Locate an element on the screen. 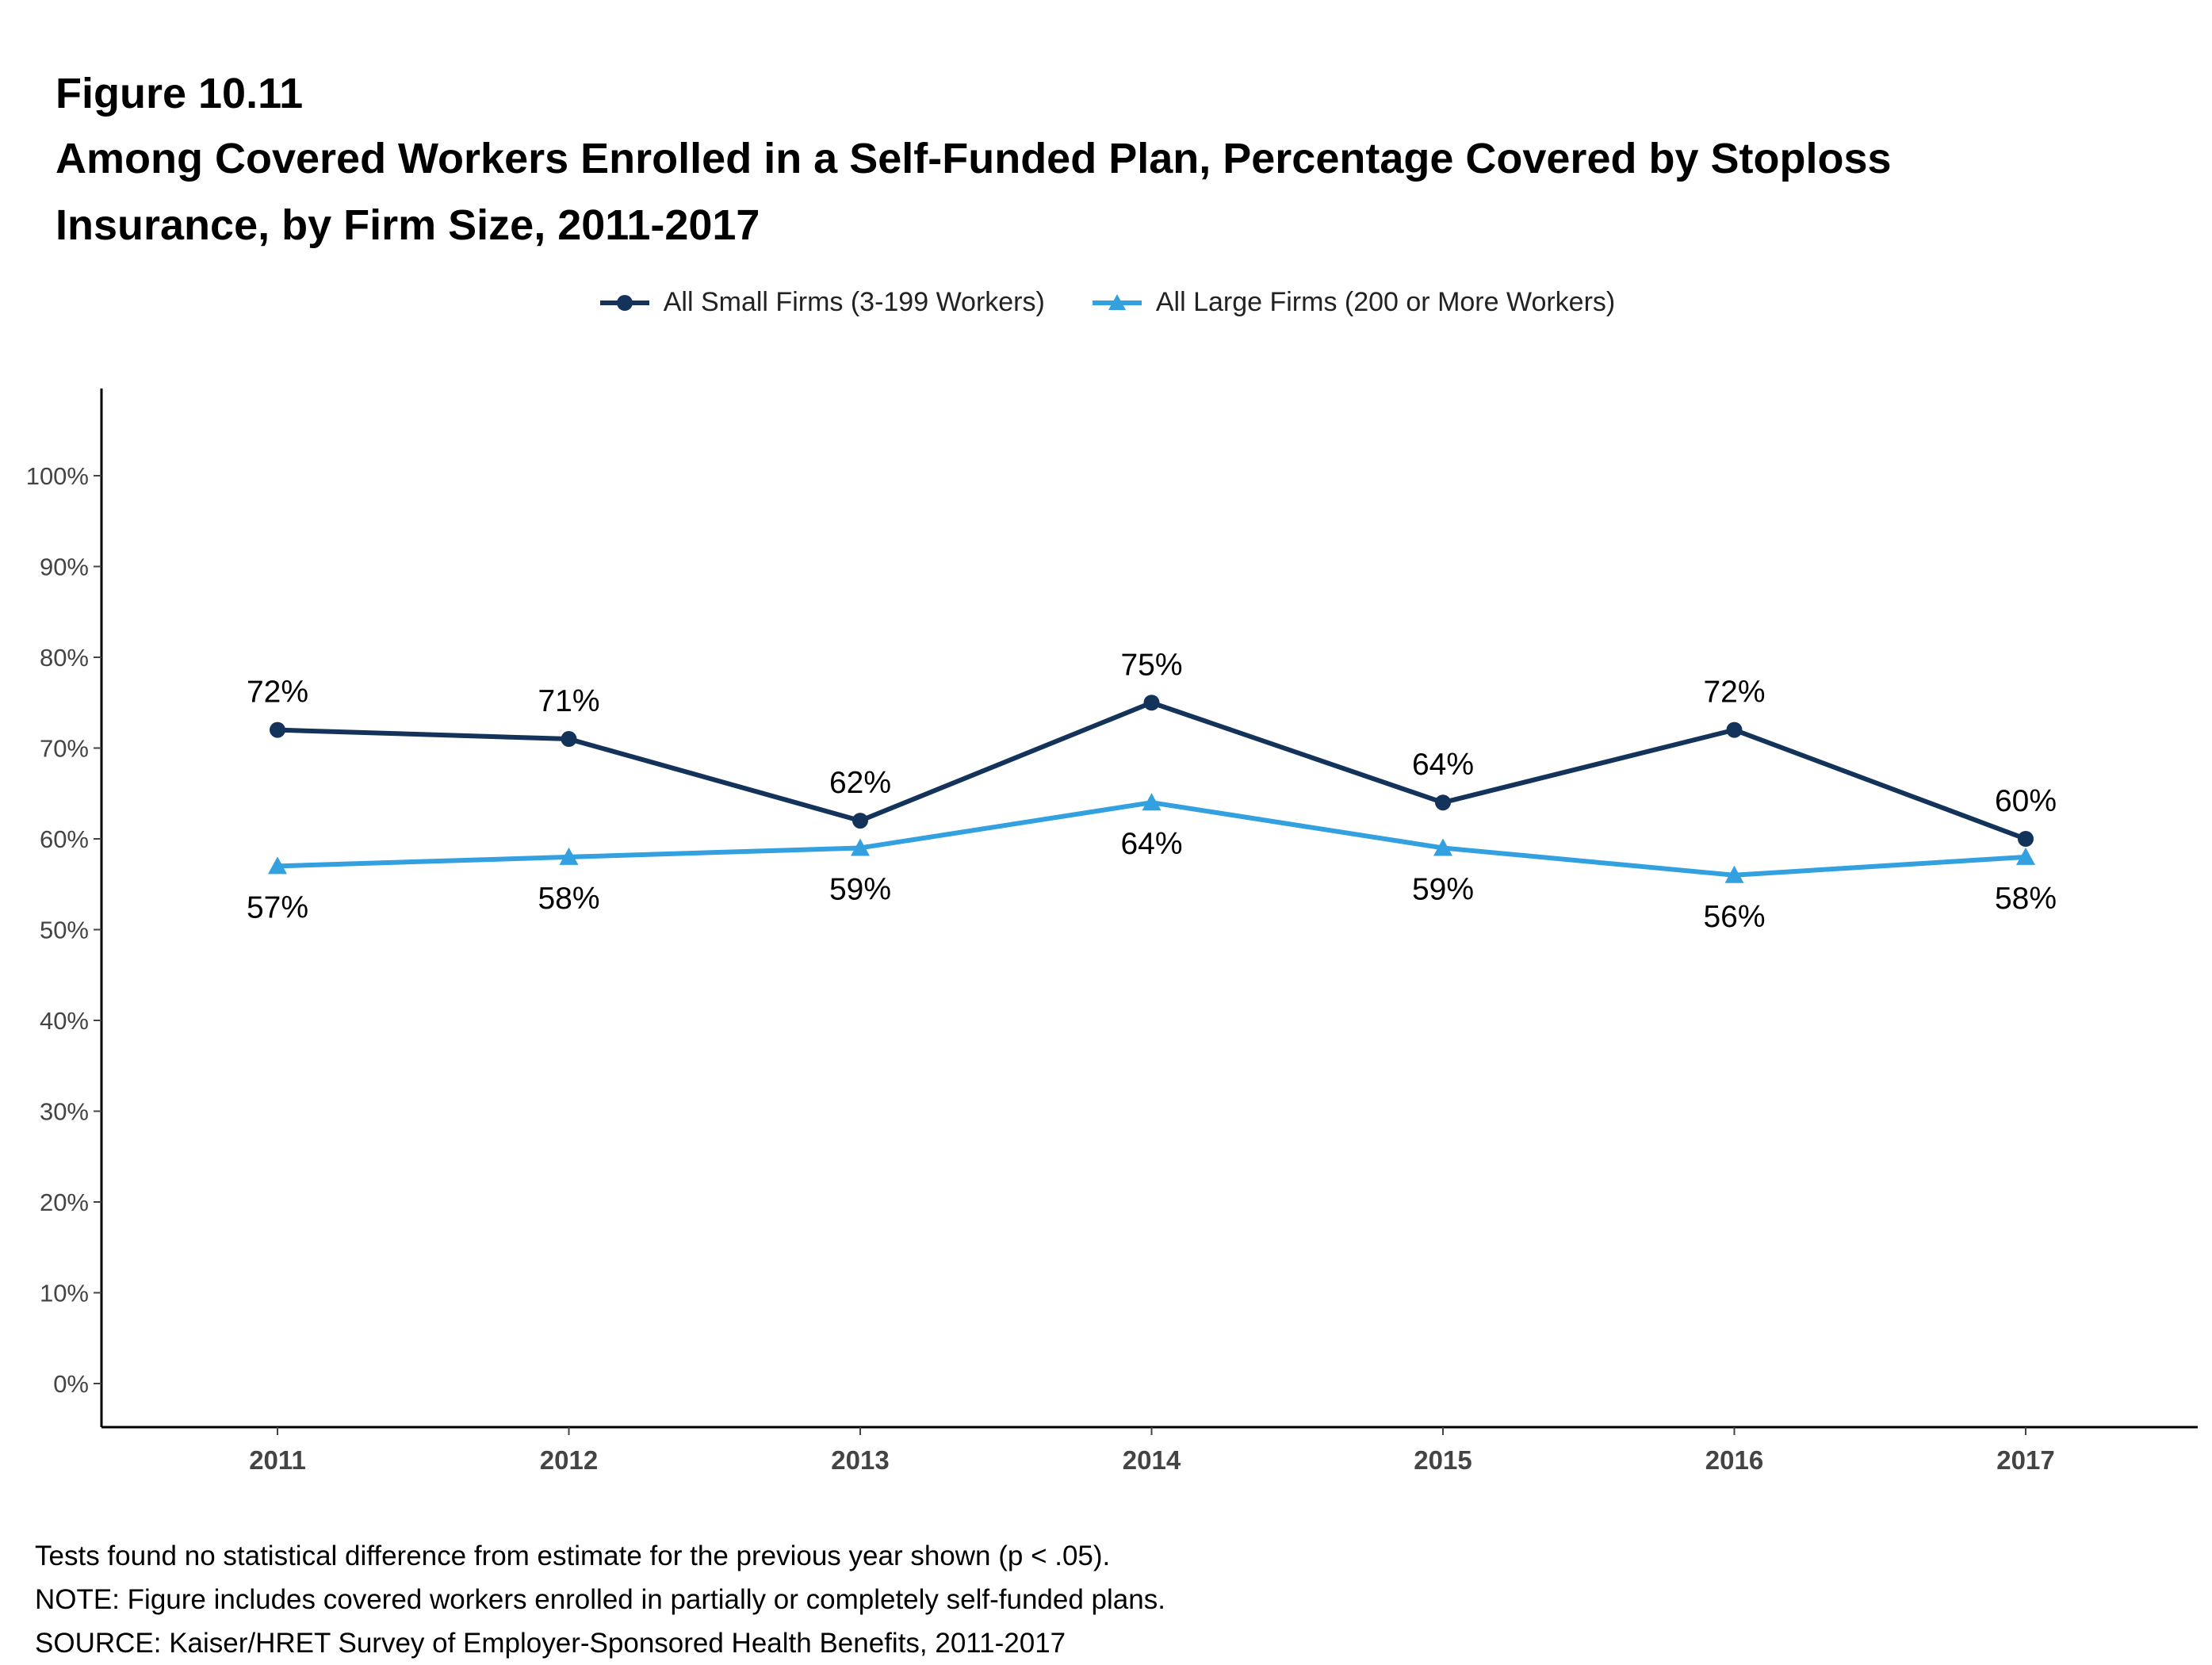 This screenshot has height=1665, width=2212. x-tick-label: 2016 is located at coordinates (1734, 1460).